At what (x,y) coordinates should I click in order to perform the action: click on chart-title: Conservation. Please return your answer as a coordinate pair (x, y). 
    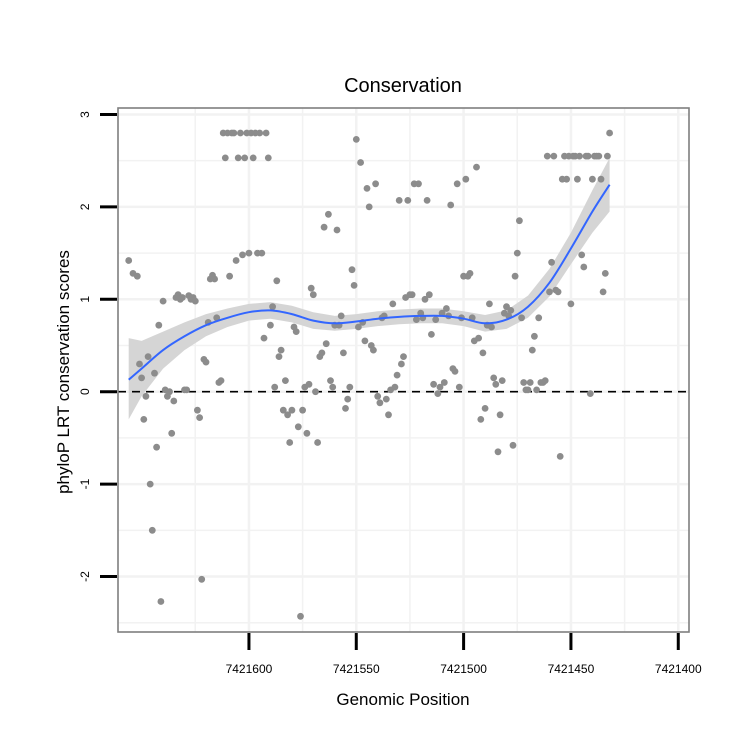
    Looking at the image, I should click on (403, 86).